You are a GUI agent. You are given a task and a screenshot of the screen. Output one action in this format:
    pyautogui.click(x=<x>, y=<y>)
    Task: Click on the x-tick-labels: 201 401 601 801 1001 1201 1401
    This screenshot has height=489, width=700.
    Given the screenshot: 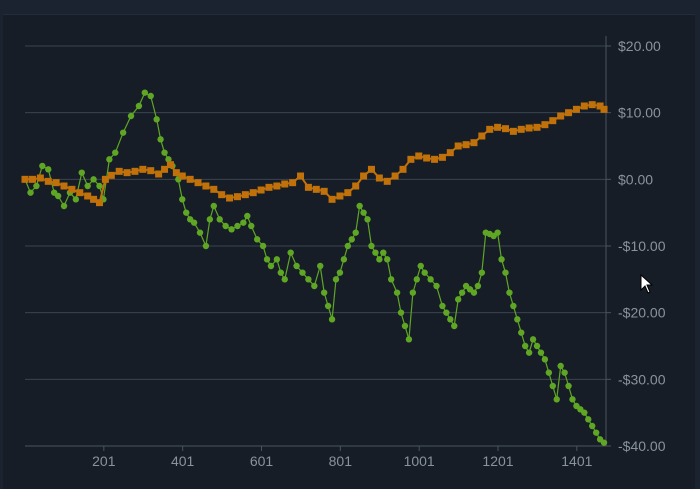 What is the action you would take?
    pyautogui.click(x=342, y=461)
    